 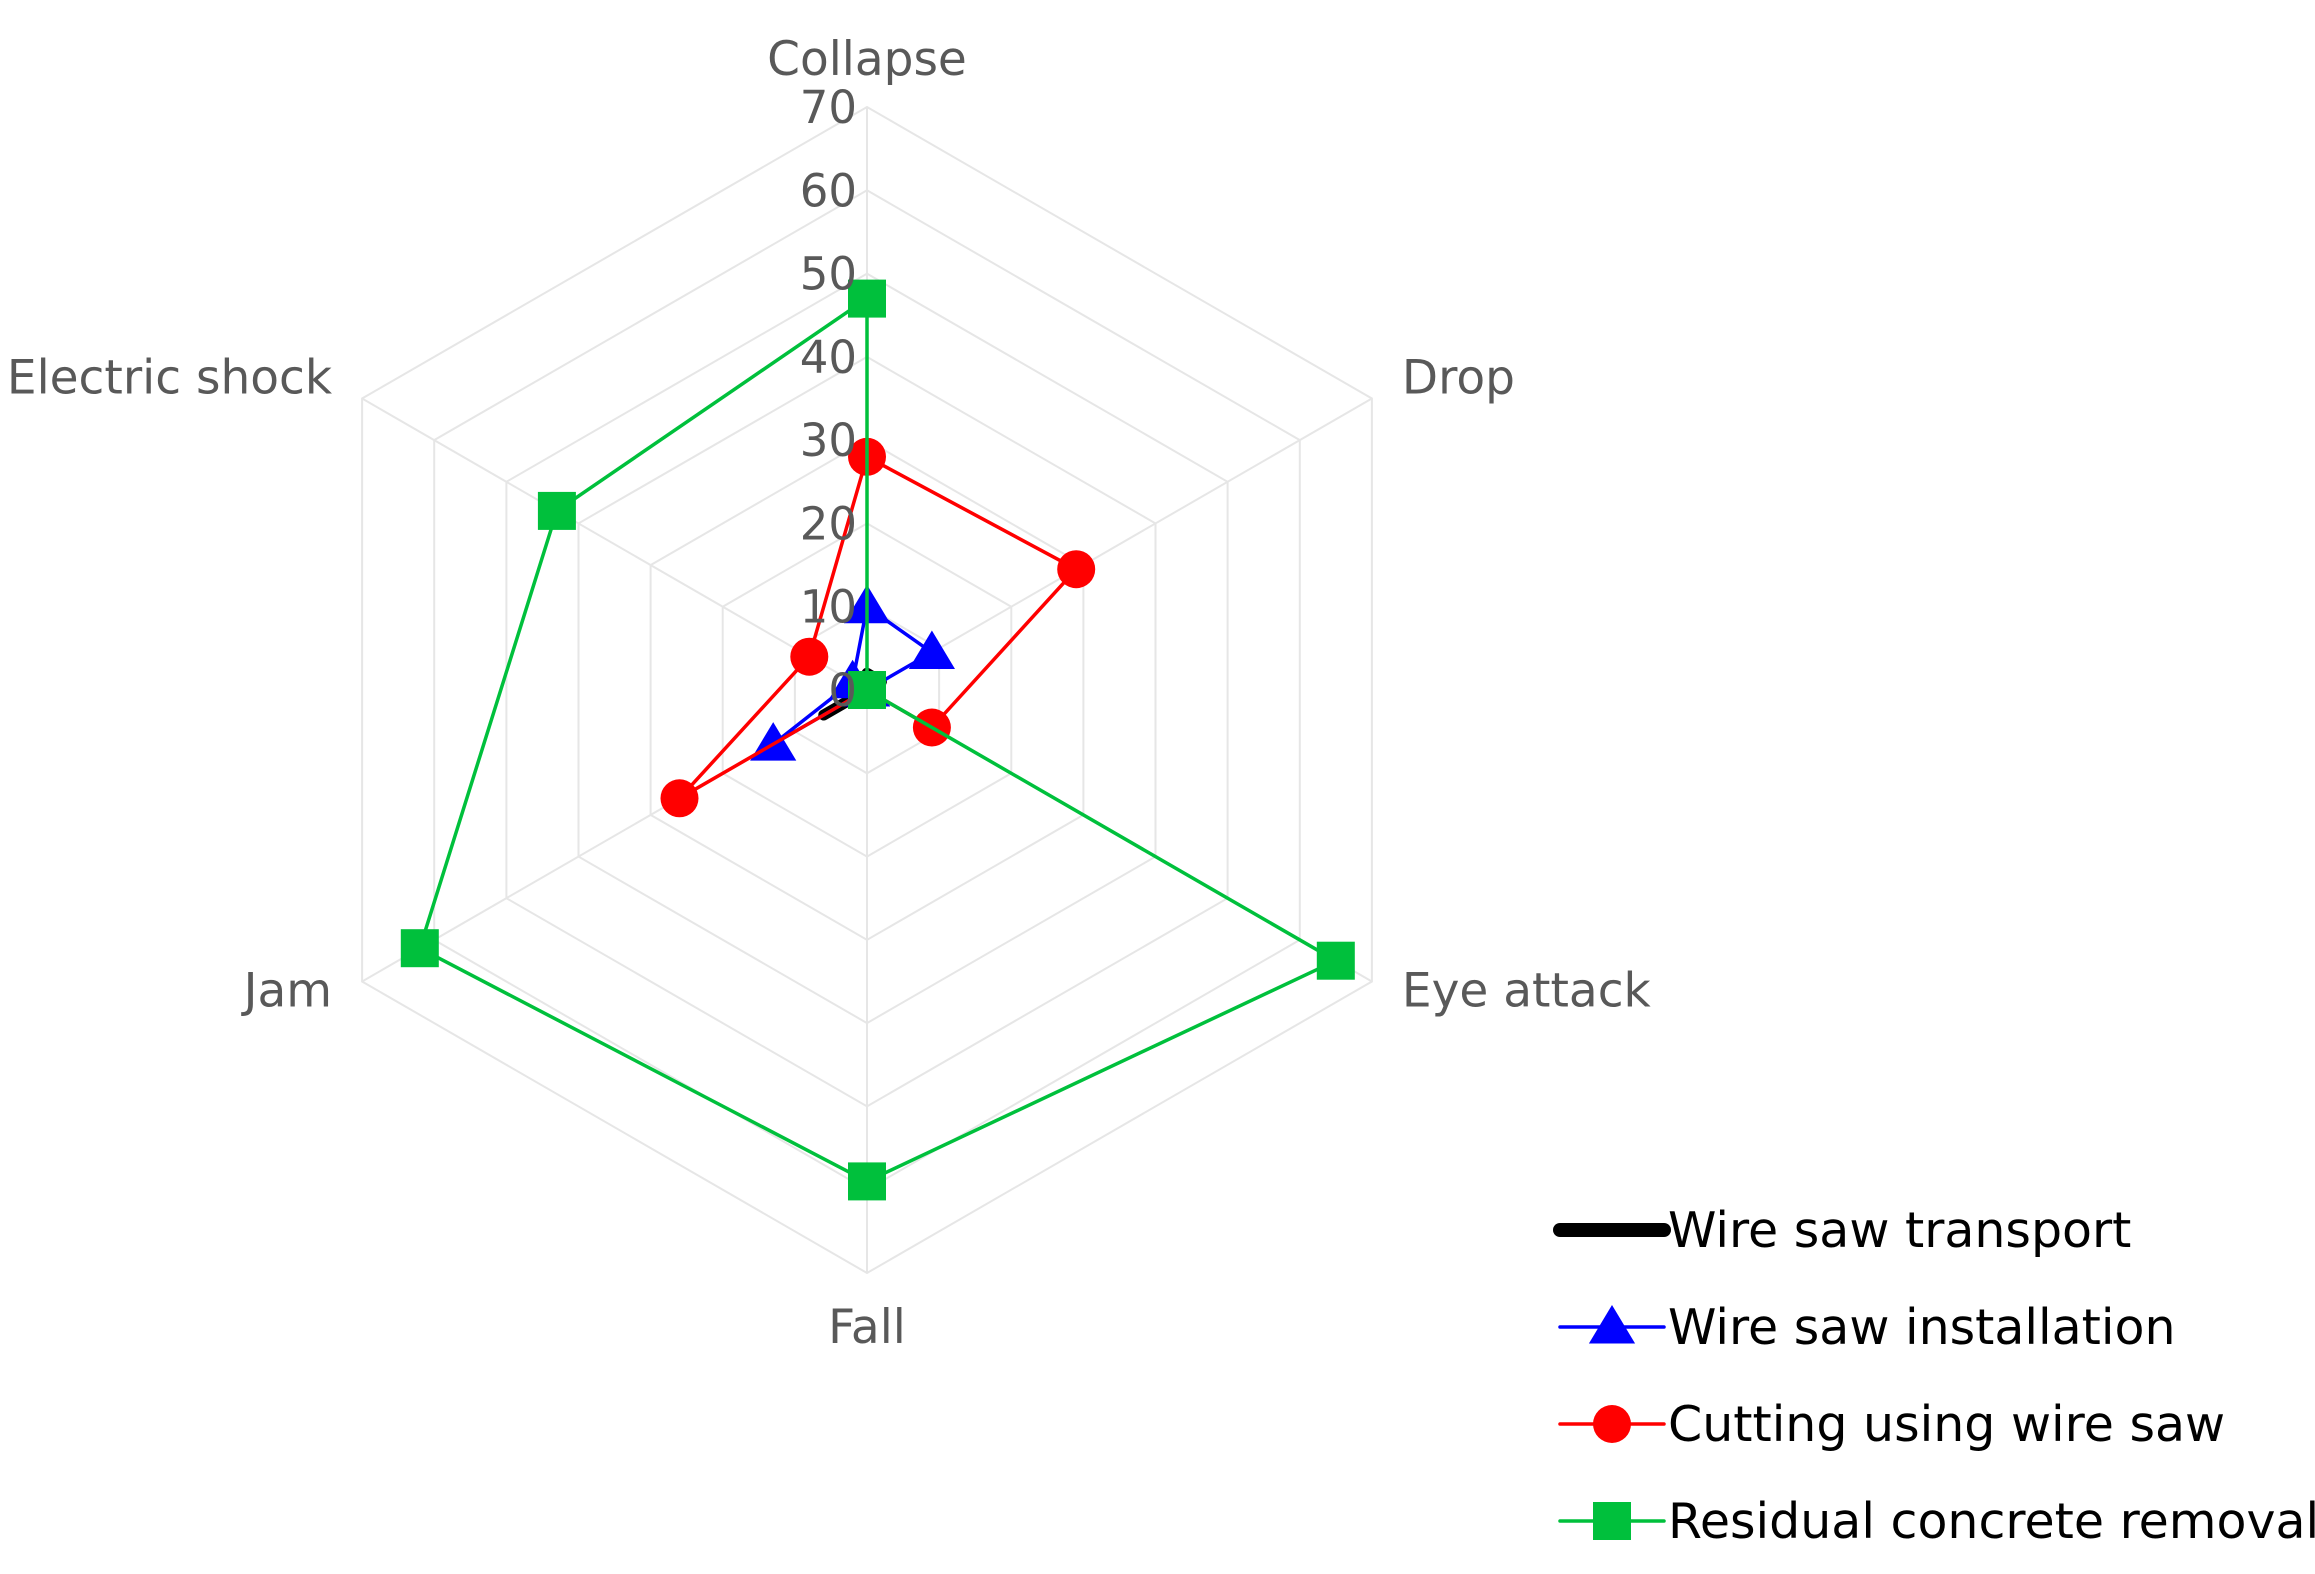 I want to click on axis-label: Collapse, so click(x=867, y=59).